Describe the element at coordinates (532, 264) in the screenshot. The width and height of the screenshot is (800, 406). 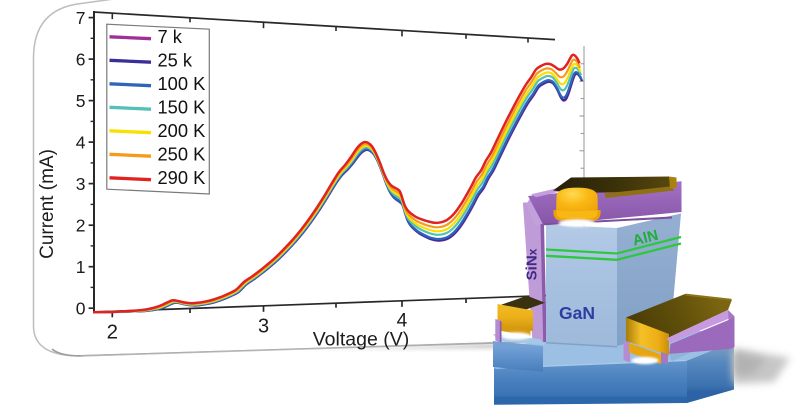
I see `svg-text: SiNx` at that location.